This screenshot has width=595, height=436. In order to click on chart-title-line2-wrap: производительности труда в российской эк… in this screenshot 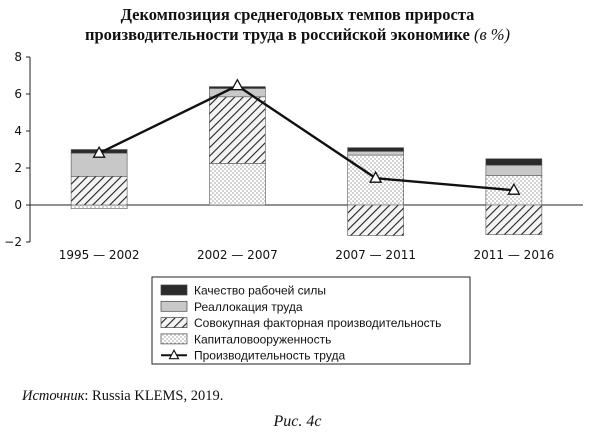, I will do `click(297, 35)`.